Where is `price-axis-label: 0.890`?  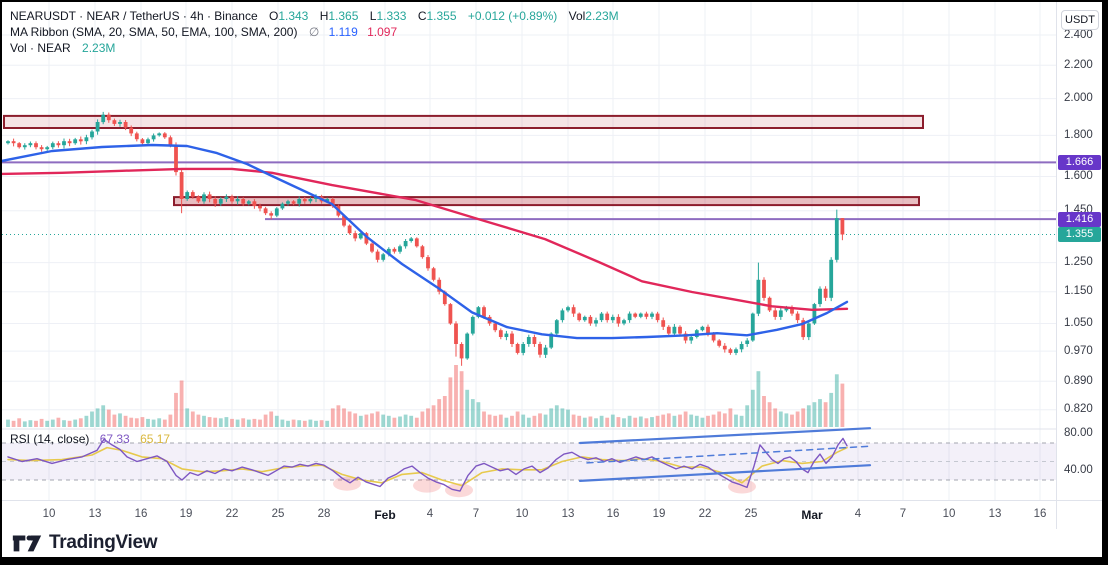
price-axis-label: 0.890 is located at coordinates (1078, 380).